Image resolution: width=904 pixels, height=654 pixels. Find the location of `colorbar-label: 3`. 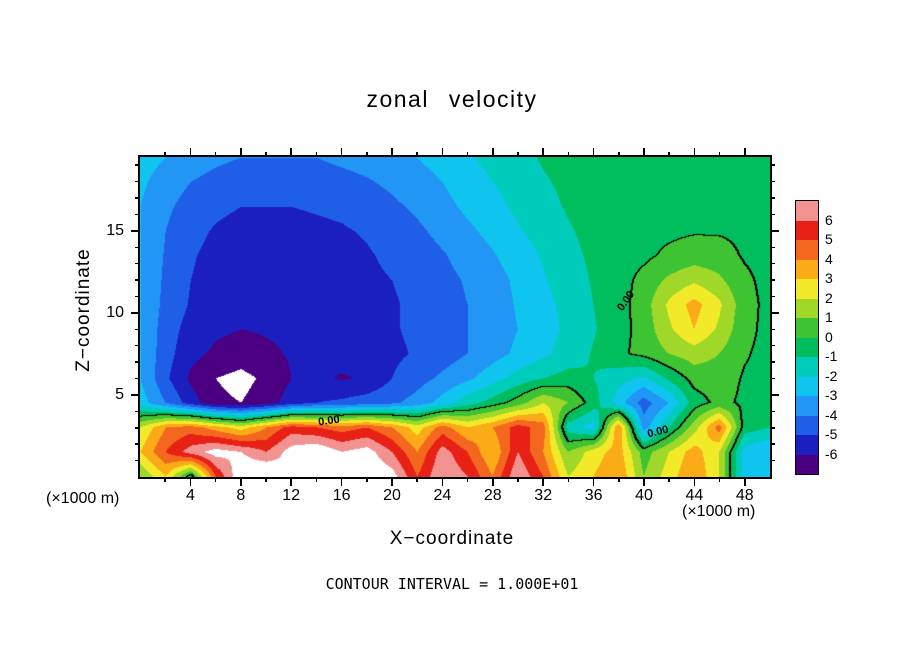

colorbar-label: 3 is located at coordinates (829, 278).